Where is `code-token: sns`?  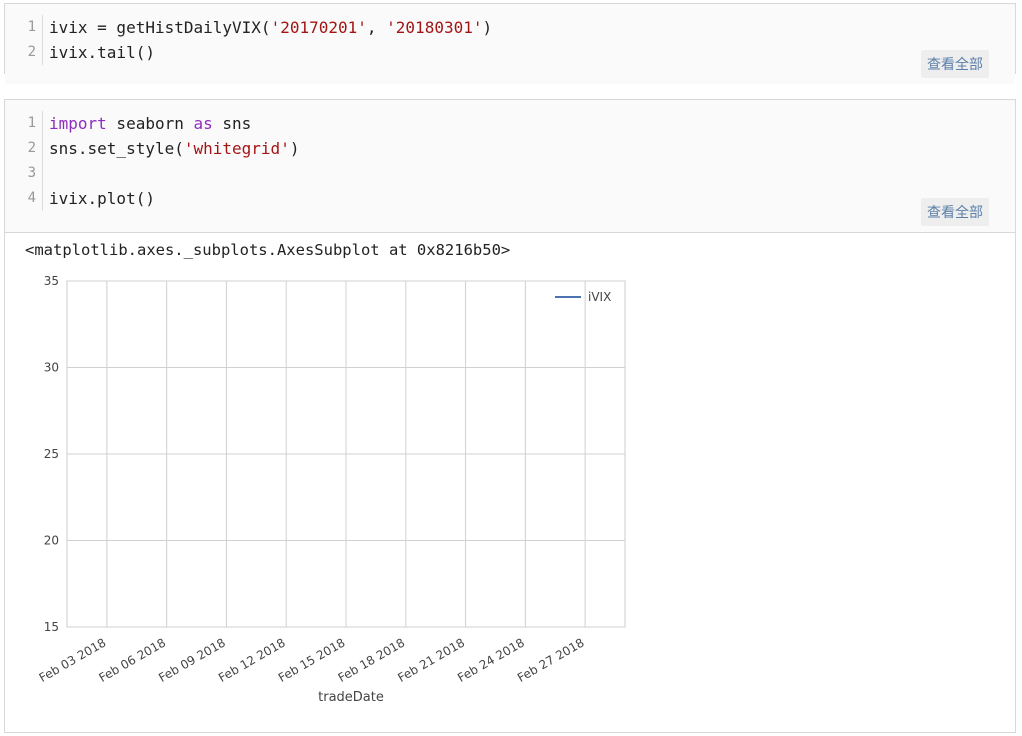 code-token: sns is located at coordinates (232, 123).